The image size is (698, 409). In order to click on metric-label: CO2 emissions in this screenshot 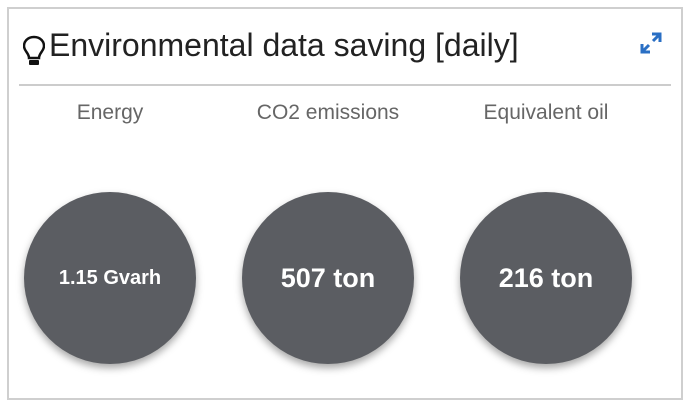, I will do `click(328, 112)`.